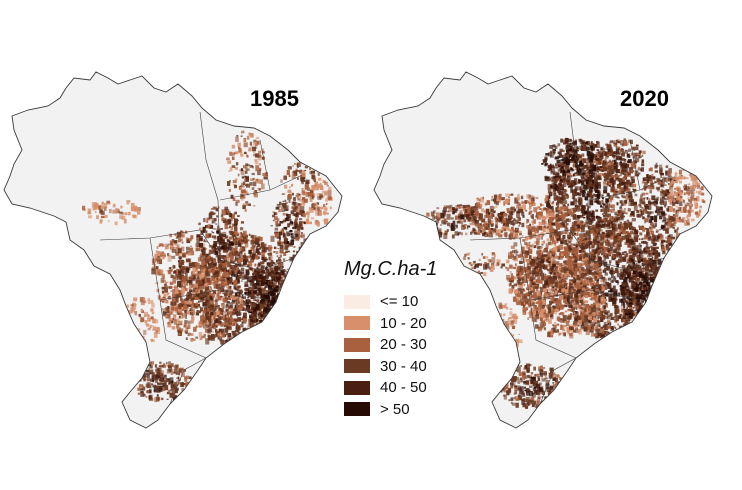 This screenshot has width=742, height=490. Describe the element at coordinates (644, 98) in the screenshot. I see `year-label-2020: 2020` at that location.